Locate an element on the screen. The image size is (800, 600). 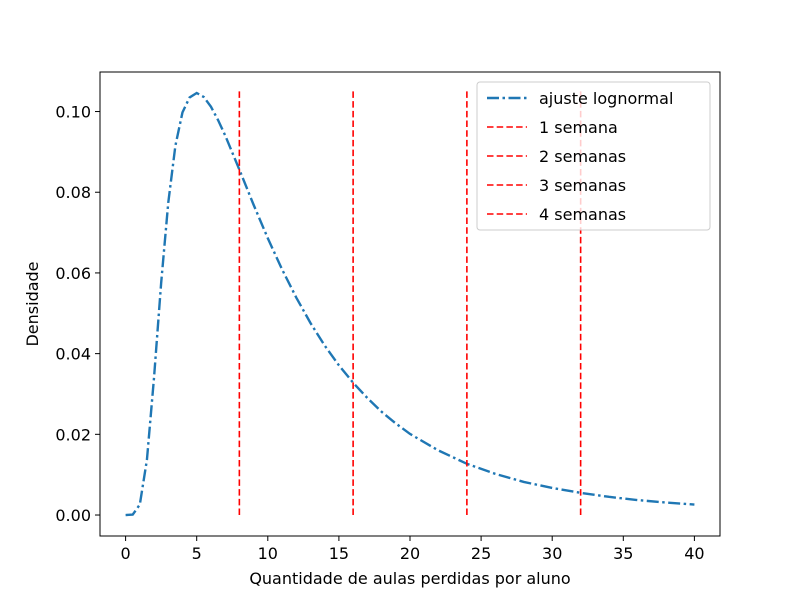
x-tick-label: 40 is located at coordinates (694, 553).